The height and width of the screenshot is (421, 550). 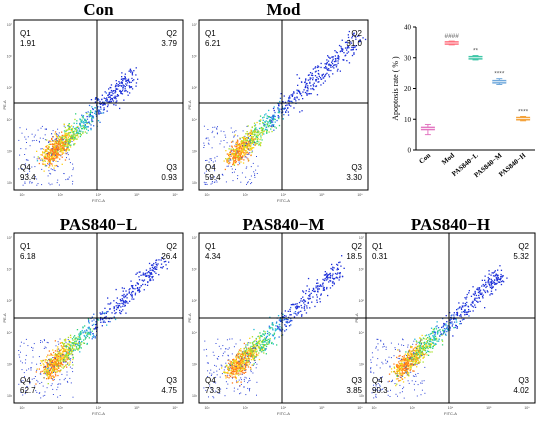 I want to click on x-tick-label: 10², so click(x=22, y=195).